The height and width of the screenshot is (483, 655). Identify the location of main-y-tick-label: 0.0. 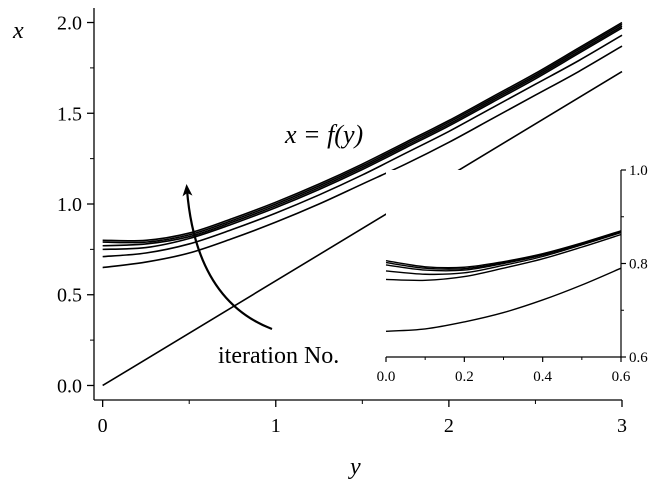
(69, 386).